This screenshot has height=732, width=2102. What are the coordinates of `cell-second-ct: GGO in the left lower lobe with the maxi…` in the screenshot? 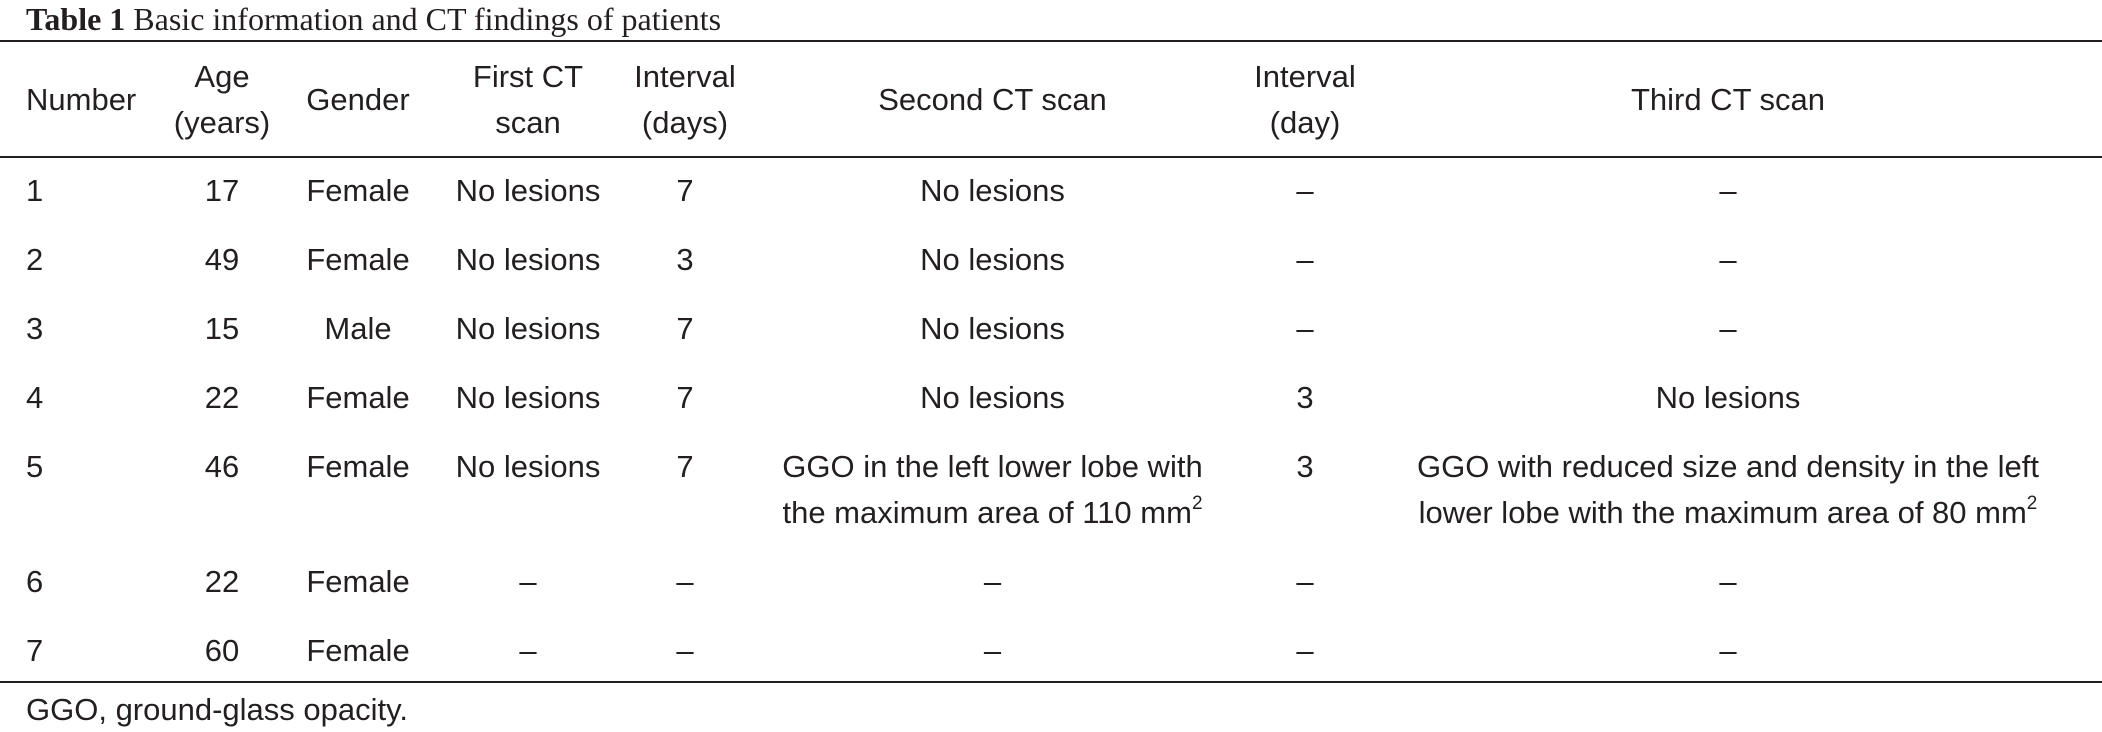 It's located at (992, 490).